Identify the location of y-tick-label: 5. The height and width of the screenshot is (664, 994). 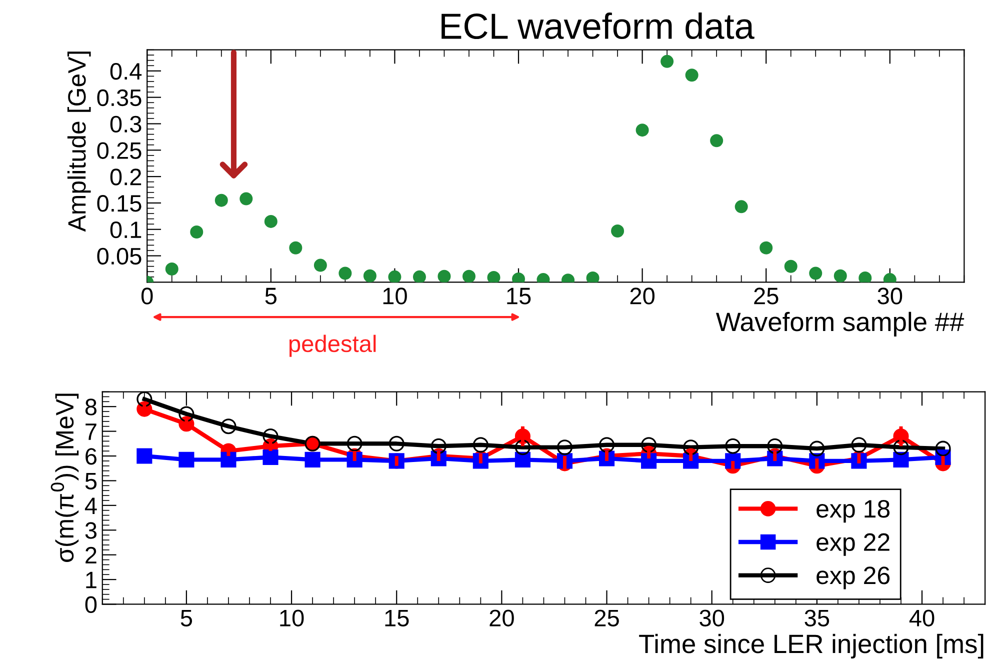
(91, 481).